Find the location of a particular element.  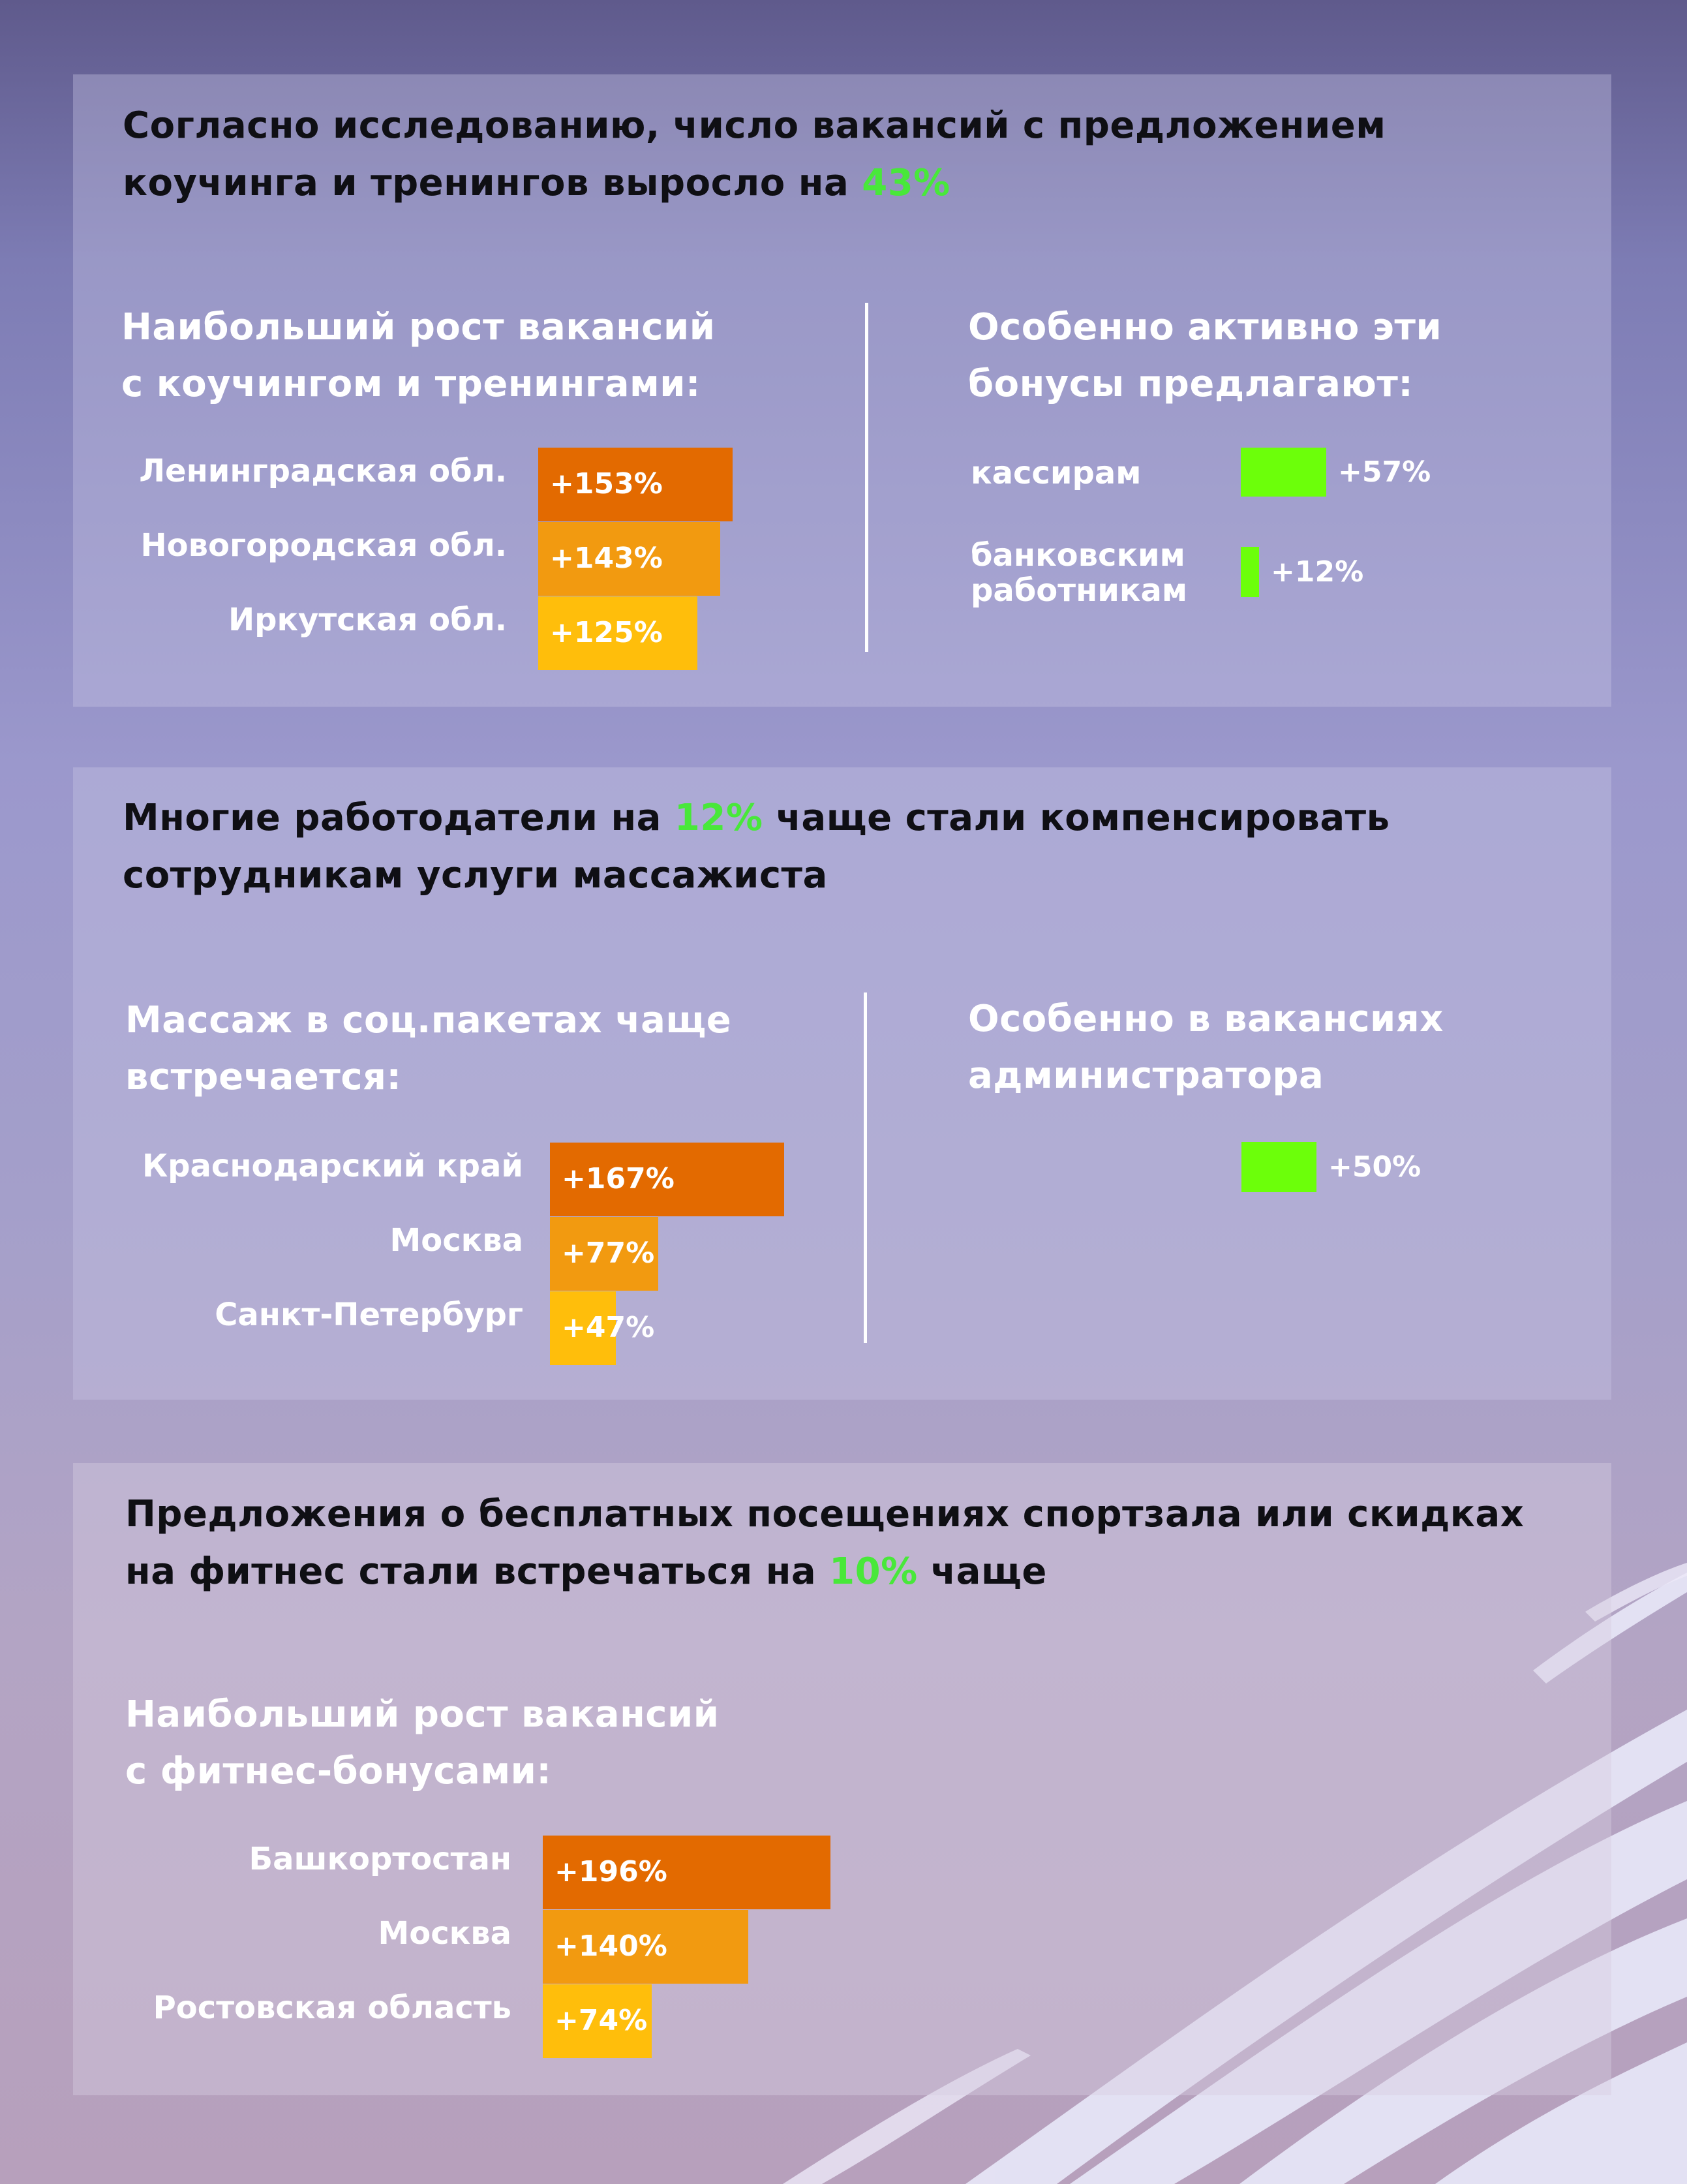

data-label: +196% is located at coordinates (611, 1871).